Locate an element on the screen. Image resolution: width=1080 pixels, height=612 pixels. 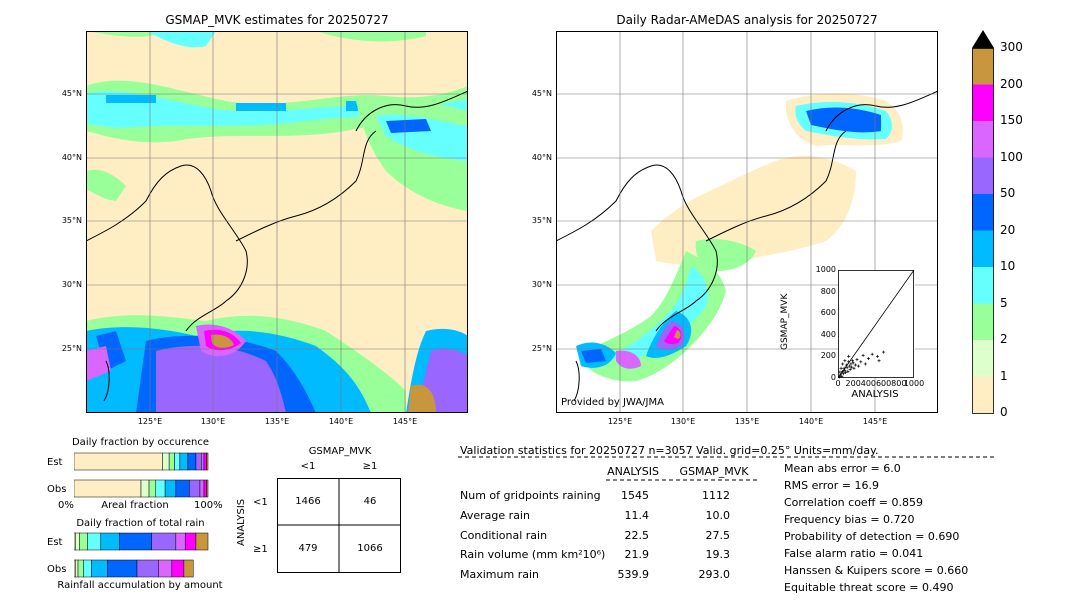
score-pod: Probability of detection = 0.690 is located at coordinates (872, 536).